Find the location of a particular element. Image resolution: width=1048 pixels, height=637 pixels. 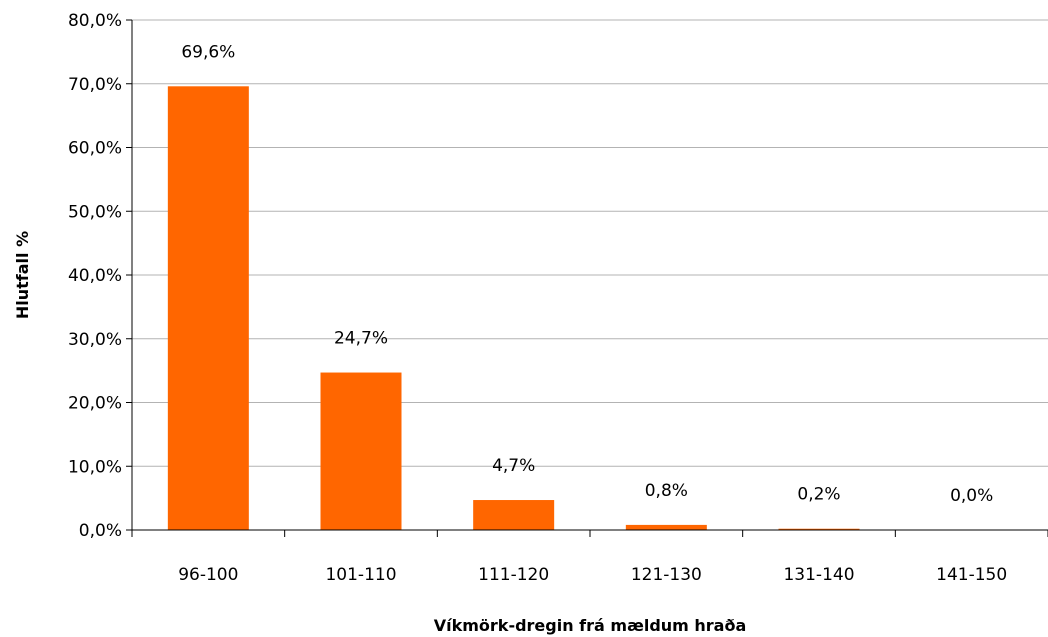

x-tick-label: 121-130 is located at coordinates (666, 575).